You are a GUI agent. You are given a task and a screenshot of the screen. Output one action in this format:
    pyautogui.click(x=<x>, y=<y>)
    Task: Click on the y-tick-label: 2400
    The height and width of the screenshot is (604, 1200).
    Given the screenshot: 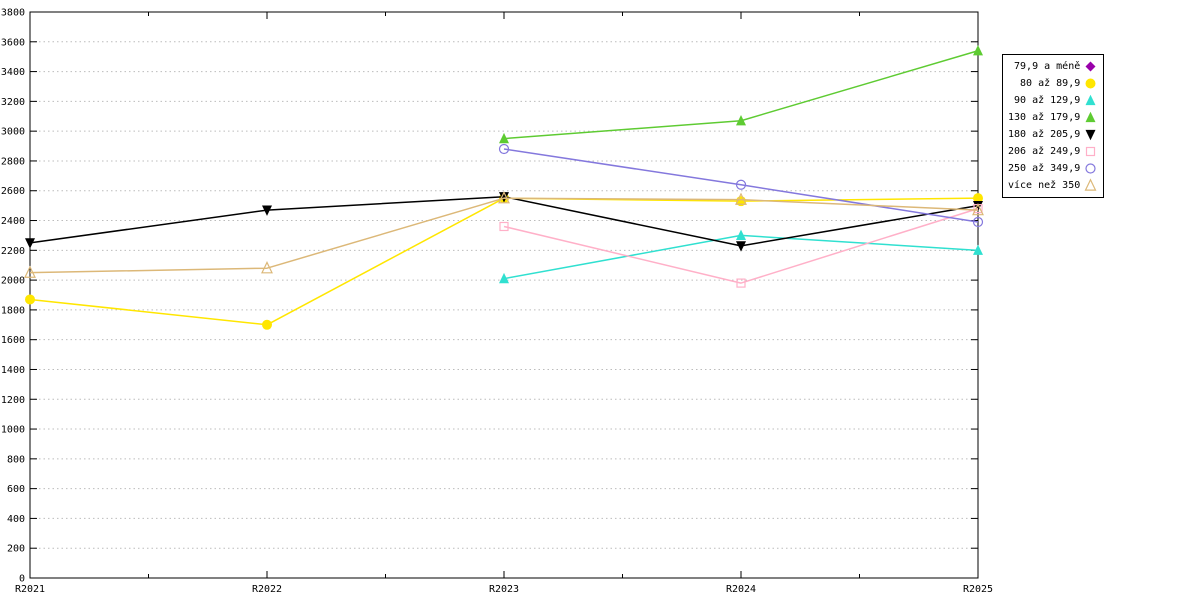 What is the action you would take?
    pyautogui.click(x=13, y=221)
    